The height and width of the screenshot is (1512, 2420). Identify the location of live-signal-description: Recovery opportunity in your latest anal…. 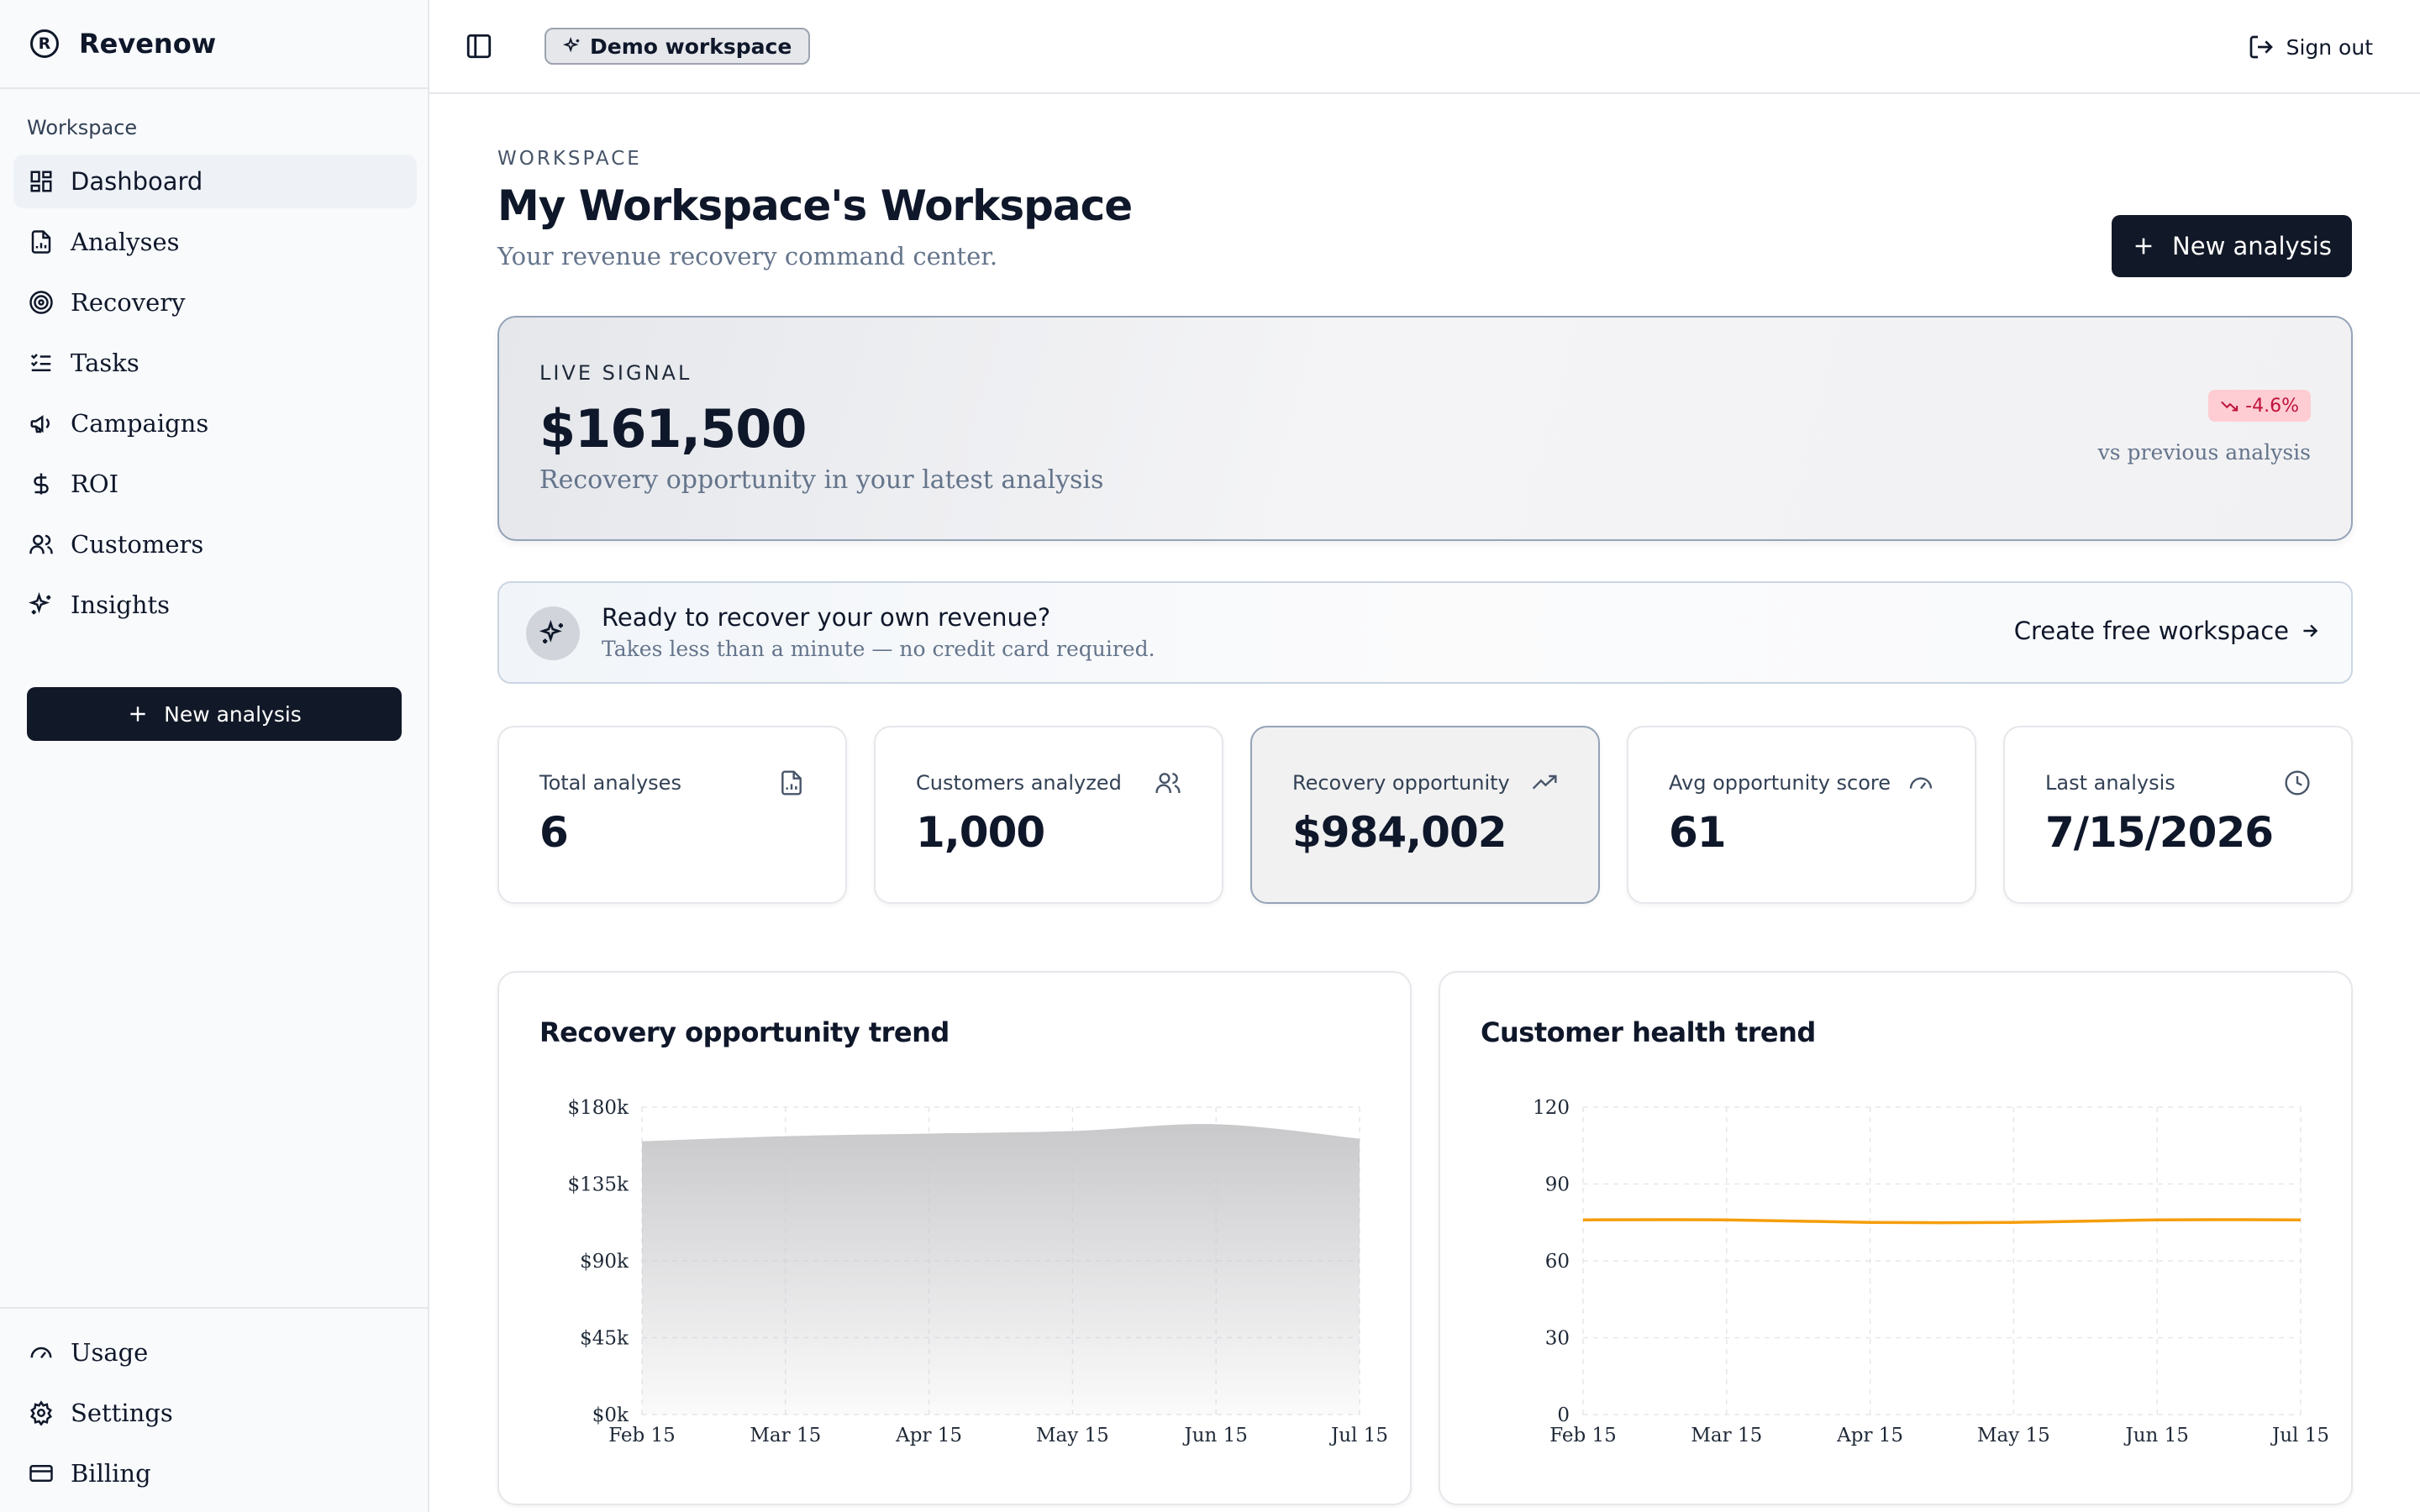
(822, 480).